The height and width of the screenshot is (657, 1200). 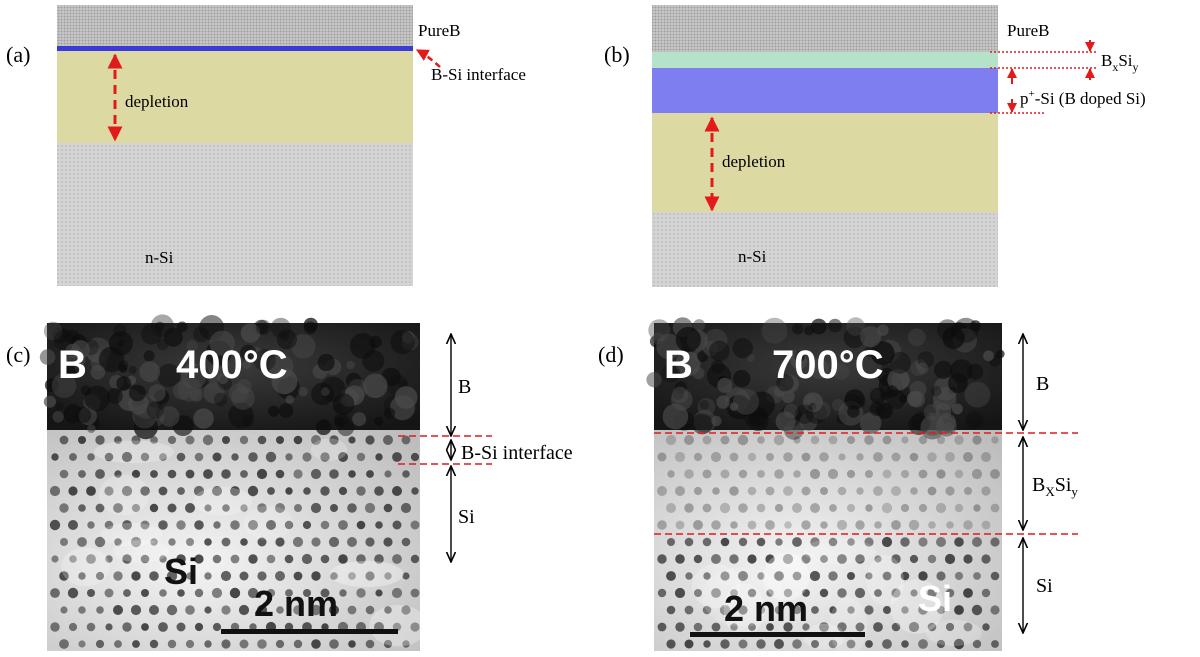 I want to click on bxsiy-layer, so click(x=825, y=60).